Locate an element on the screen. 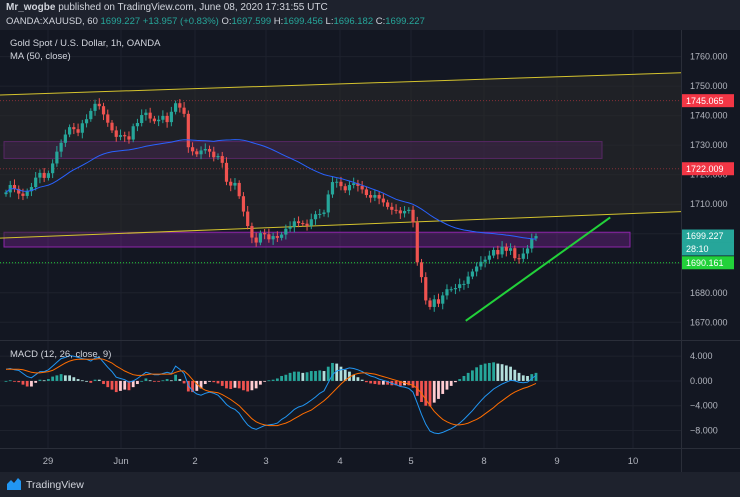  chart-title: Gold Spot / U.S. Dollar, 1h, OANDA is located at coordinates (85, 43).